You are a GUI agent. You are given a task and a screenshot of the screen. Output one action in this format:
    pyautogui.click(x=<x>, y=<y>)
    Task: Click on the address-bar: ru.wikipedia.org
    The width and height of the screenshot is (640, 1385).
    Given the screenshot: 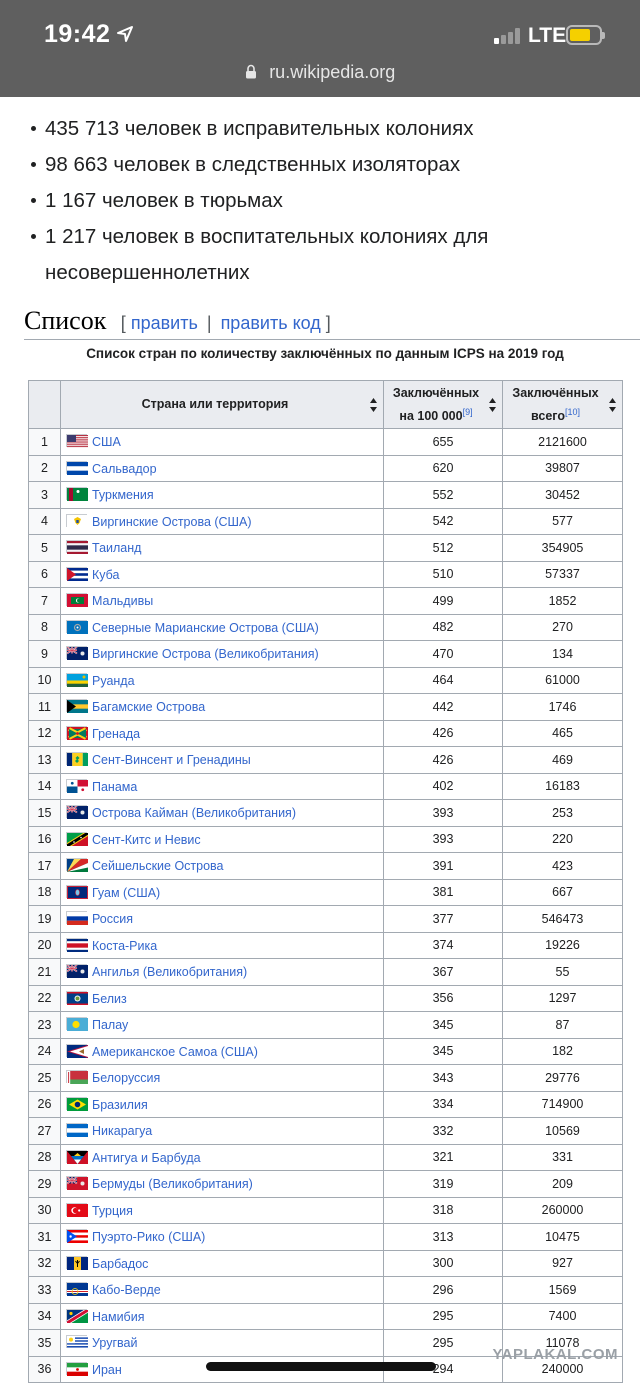 What is the action you would take?
    pyautogui.click(x=320, y=72)
    